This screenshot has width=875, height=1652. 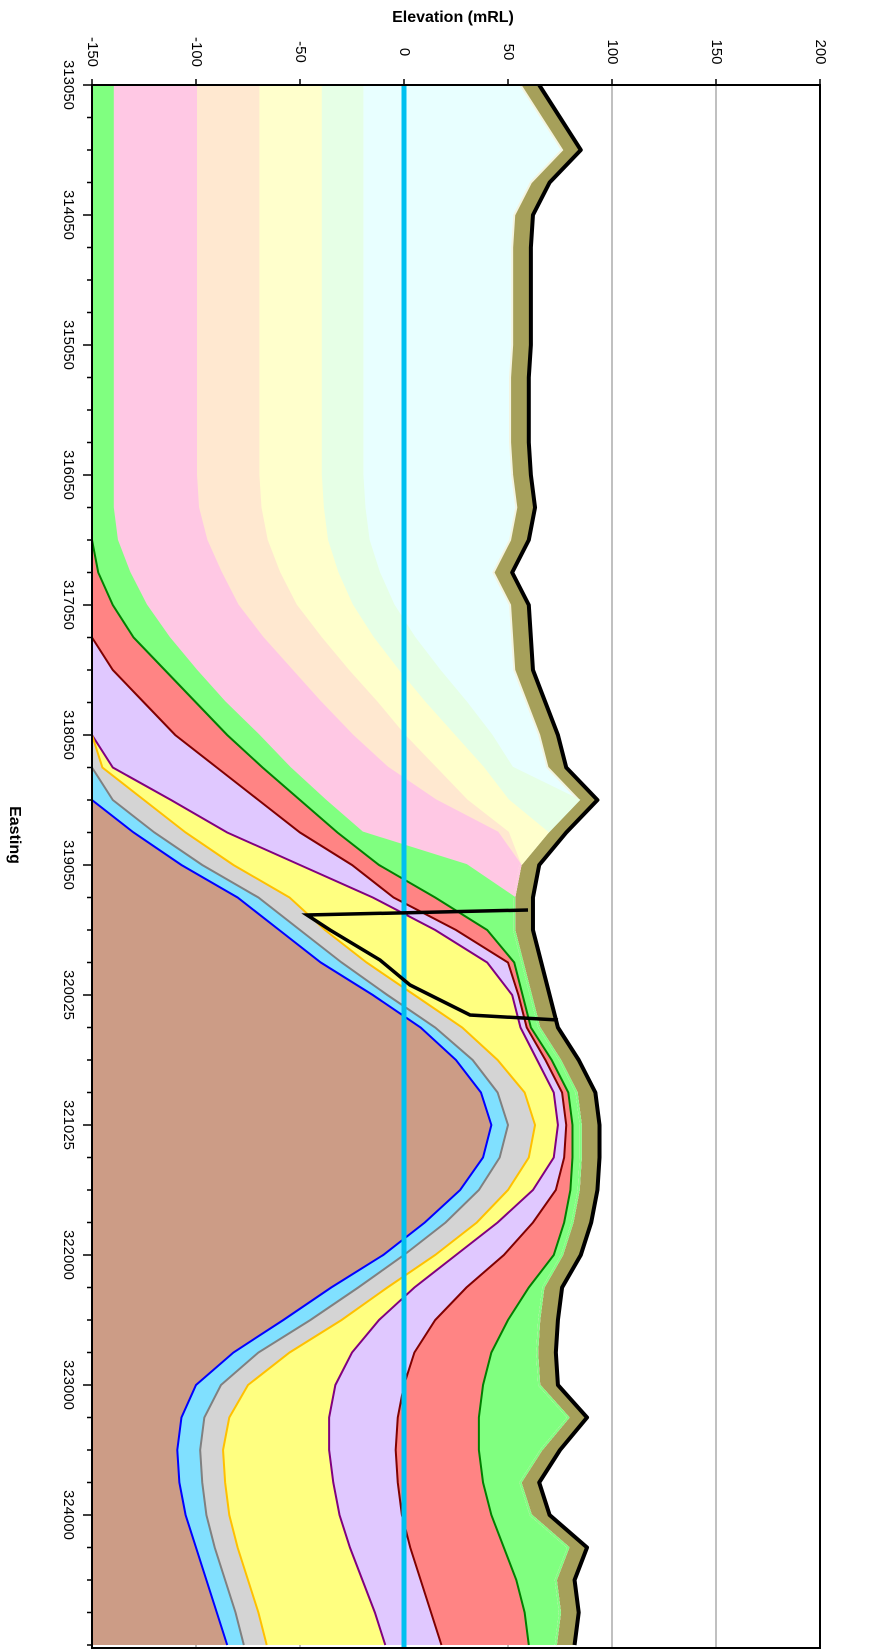 What do you see at coordinates (430, 965) in the screenshot?
I see `fault-line` at bounding box center [430, 965].